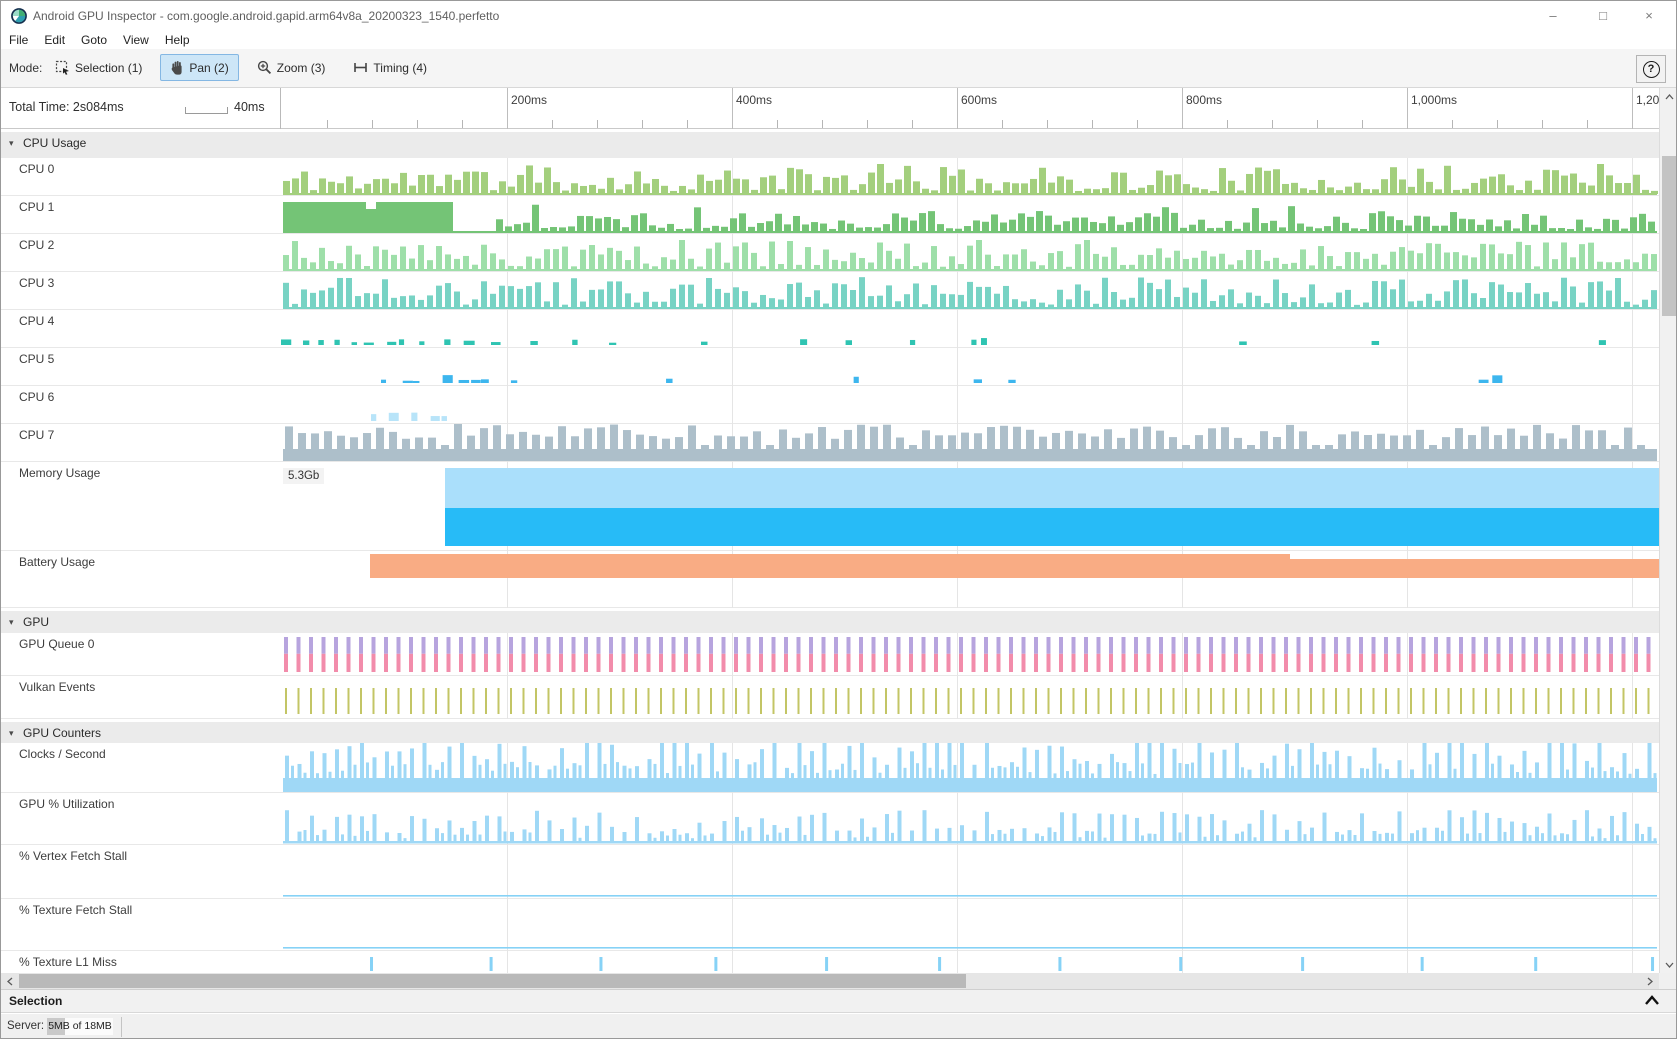 This screenshot has height=1039, width=1677. I want to click on zoom-mode-button: Zoom (3), so click(291, 67).